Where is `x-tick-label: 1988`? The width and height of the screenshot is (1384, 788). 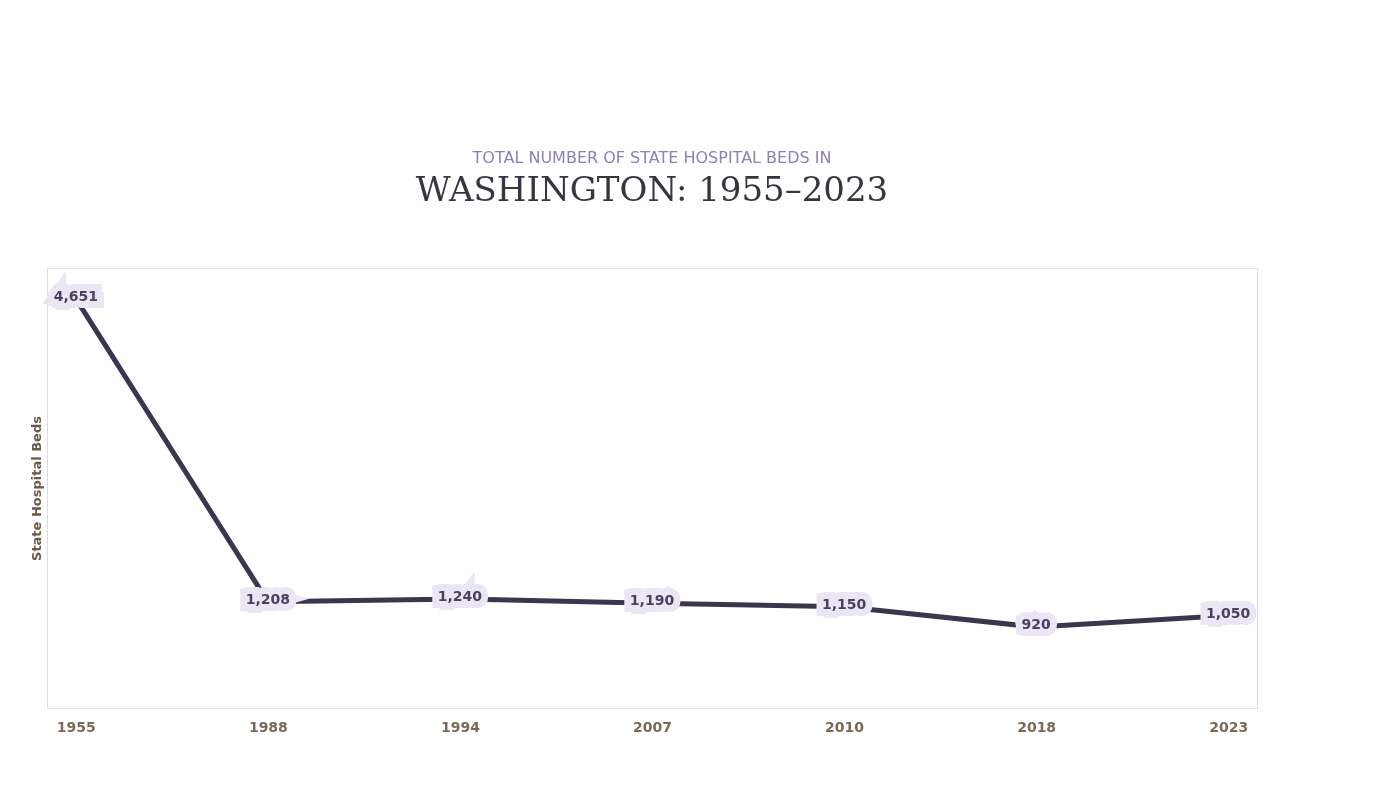
x-tick-label: 1988 is located at coordinates (268, 726).